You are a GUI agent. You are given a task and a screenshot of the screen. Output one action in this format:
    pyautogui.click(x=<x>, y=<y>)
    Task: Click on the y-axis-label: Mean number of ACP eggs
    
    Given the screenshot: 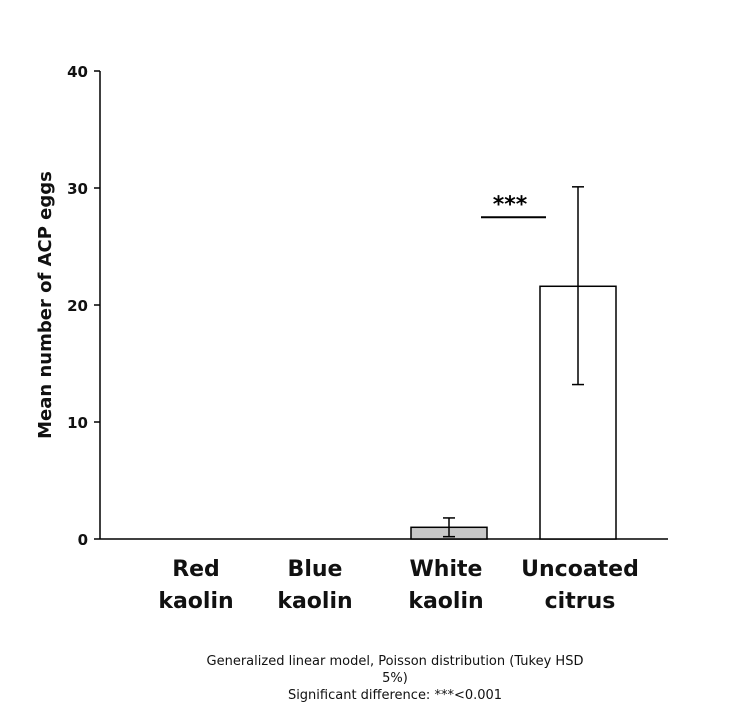 What is the action you would take?
    pyautogui.click(x=45, y=305)
    